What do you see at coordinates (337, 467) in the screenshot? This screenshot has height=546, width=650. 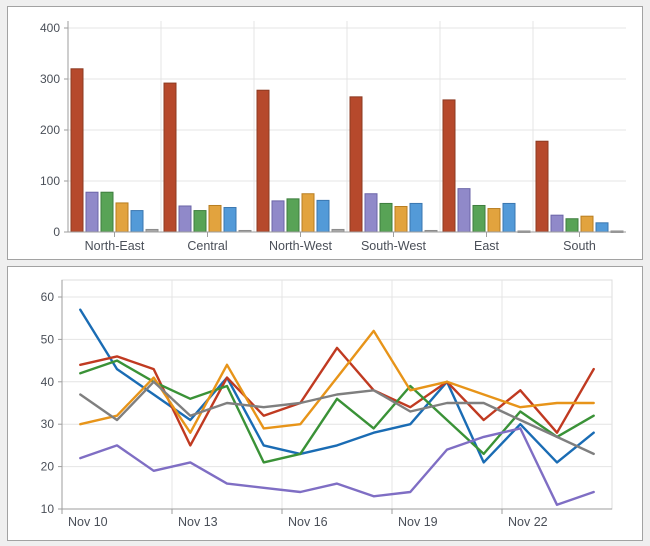 I see `line-series-purple` at bounding box center [337, 467].